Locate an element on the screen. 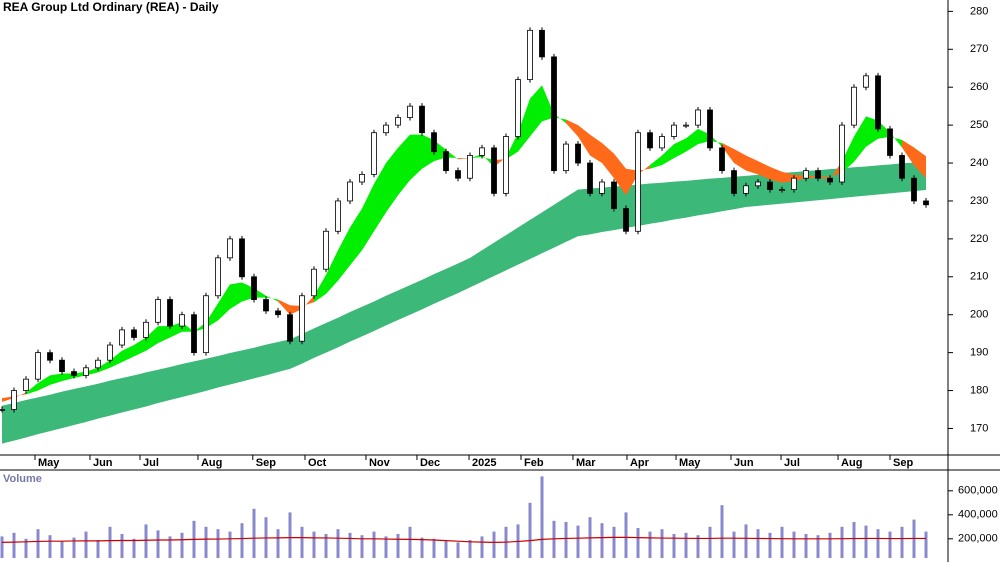  y-tick-label: 220 is located at coordinates (979, 239).